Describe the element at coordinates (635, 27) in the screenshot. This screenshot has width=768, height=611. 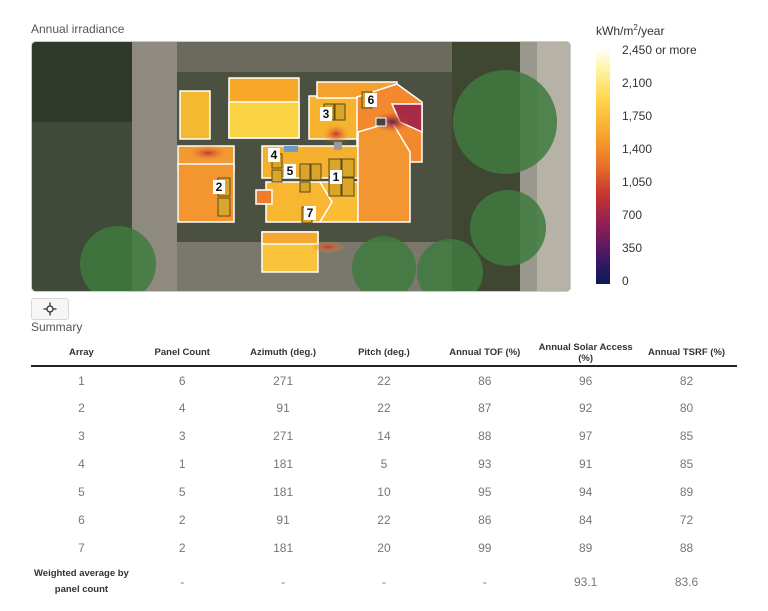
I see `legend-unit-sup: 2` at that location.